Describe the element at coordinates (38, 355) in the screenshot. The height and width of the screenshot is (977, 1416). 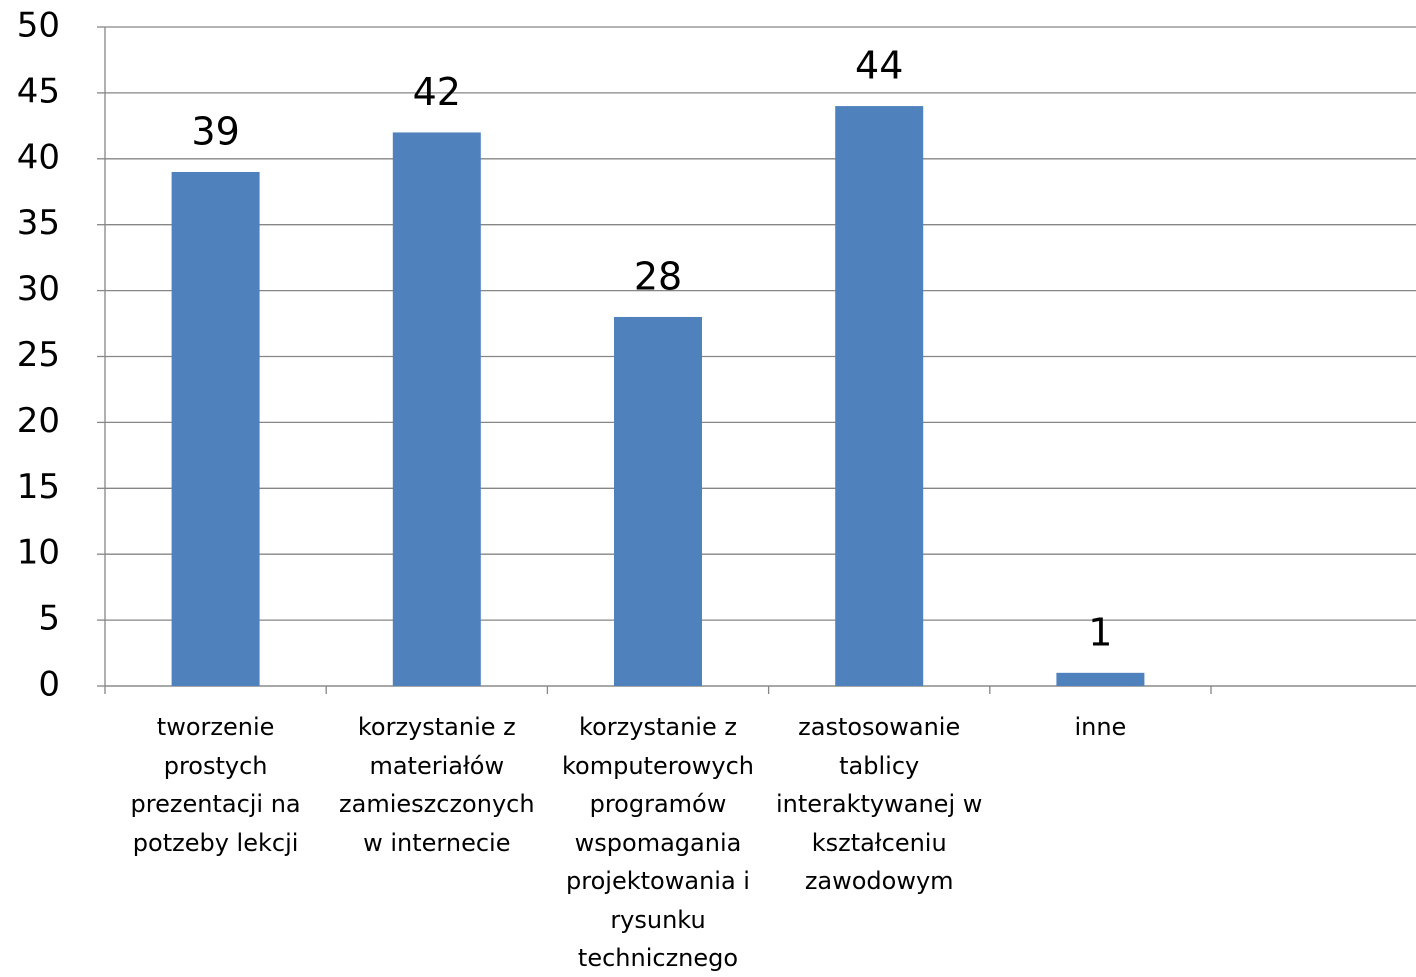
I see `y-tick-label: 25` at that location.